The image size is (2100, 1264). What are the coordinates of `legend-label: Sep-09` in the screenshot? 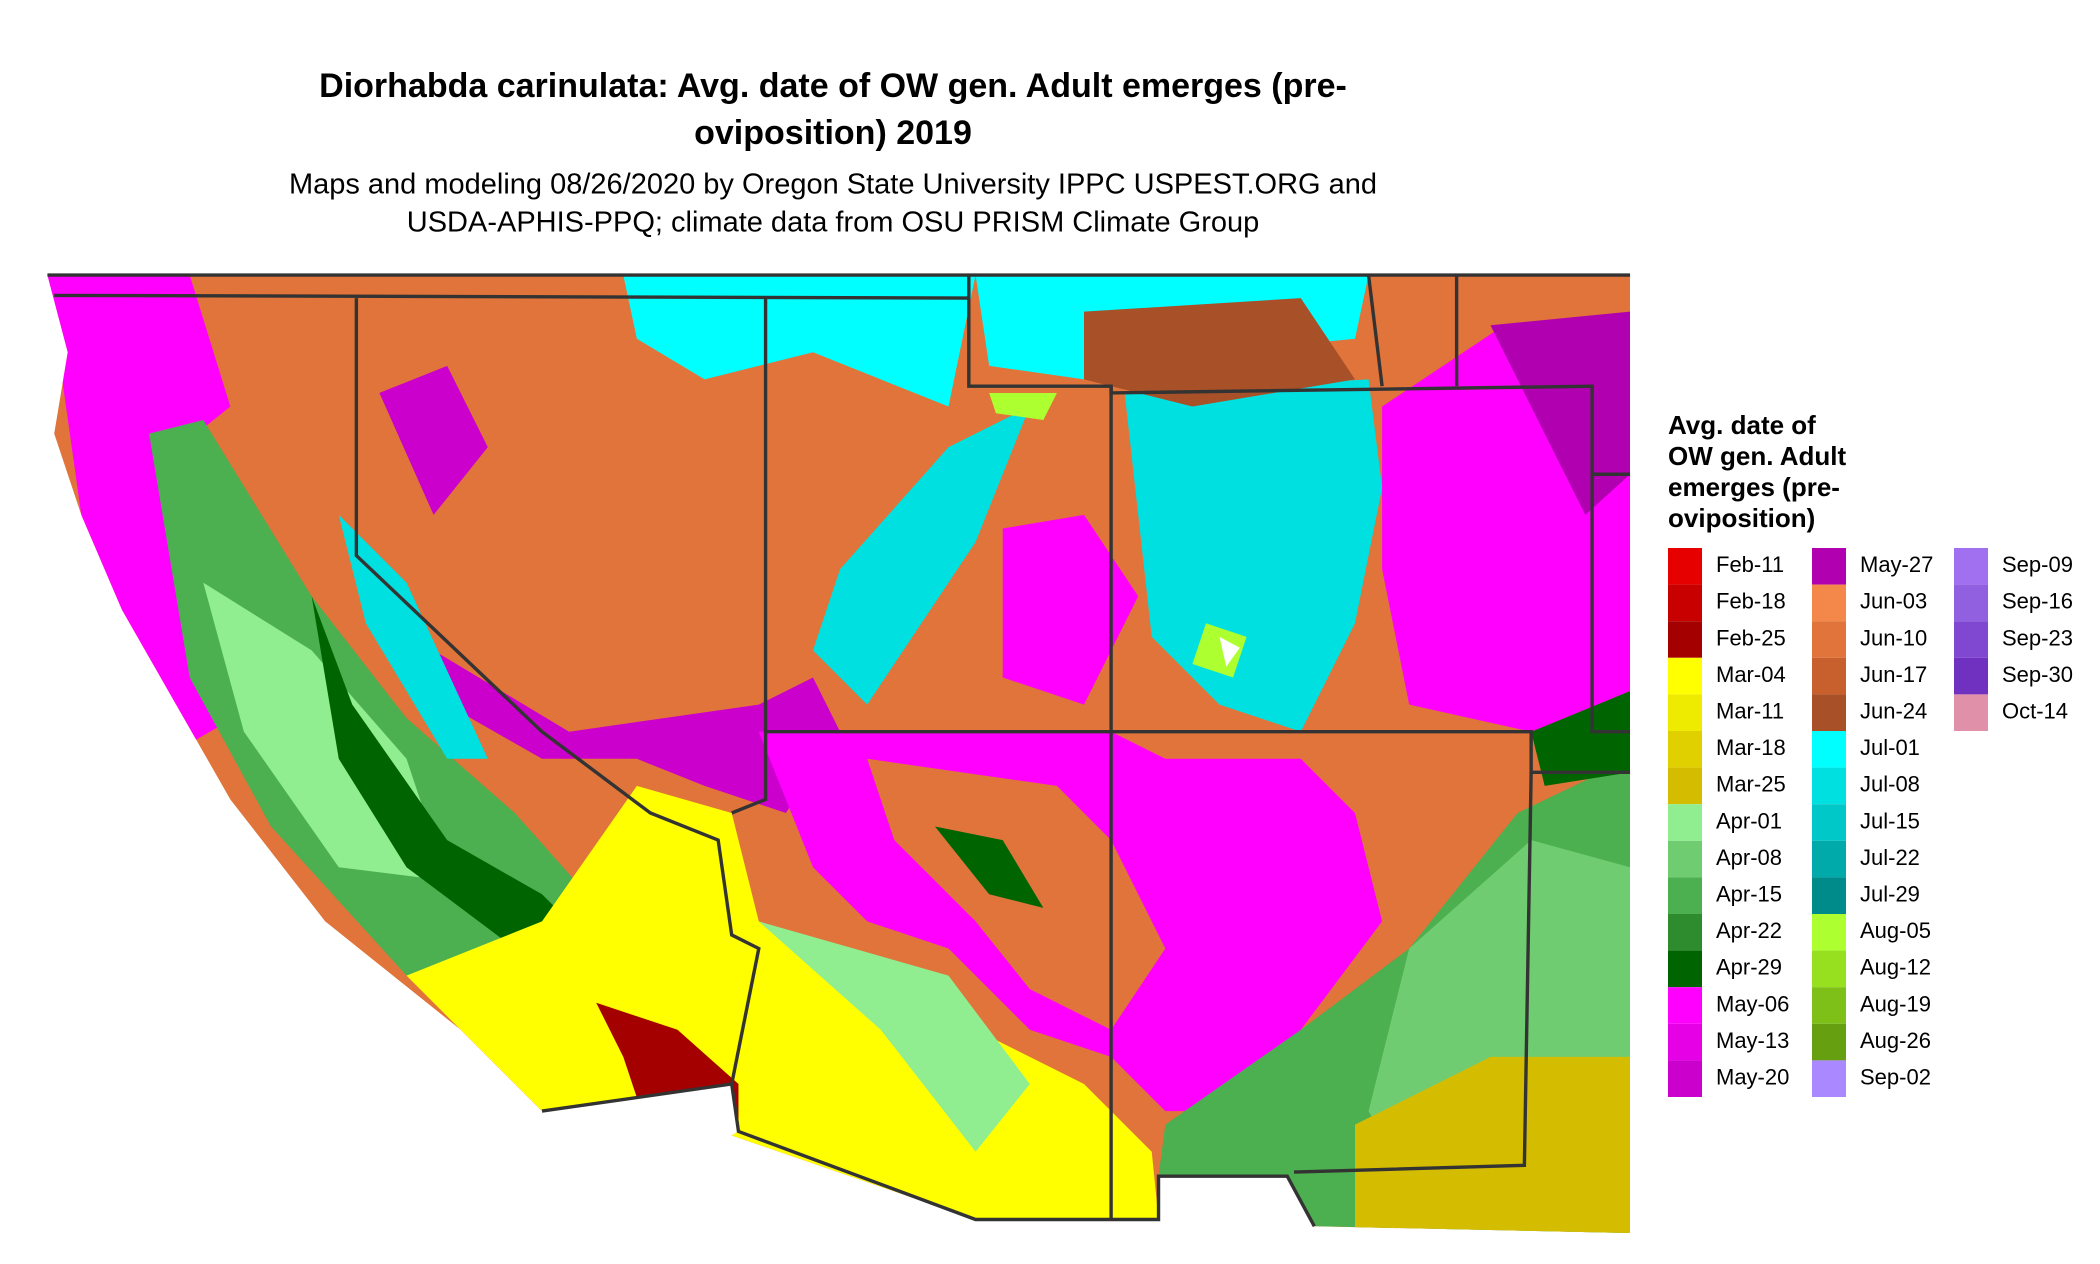 It's located at (2037, 564).